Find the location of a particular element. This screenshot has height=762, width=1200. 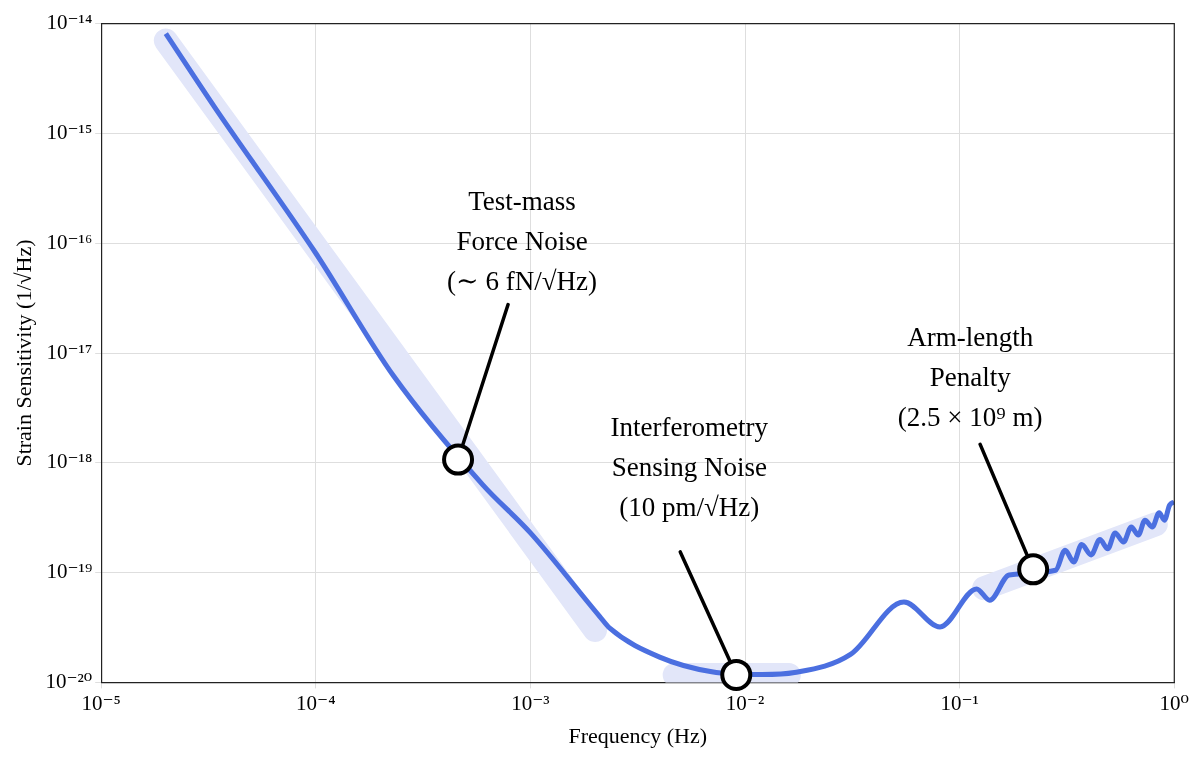

x-tick-label: 10⁻³ is located at coordinates (530, 702).